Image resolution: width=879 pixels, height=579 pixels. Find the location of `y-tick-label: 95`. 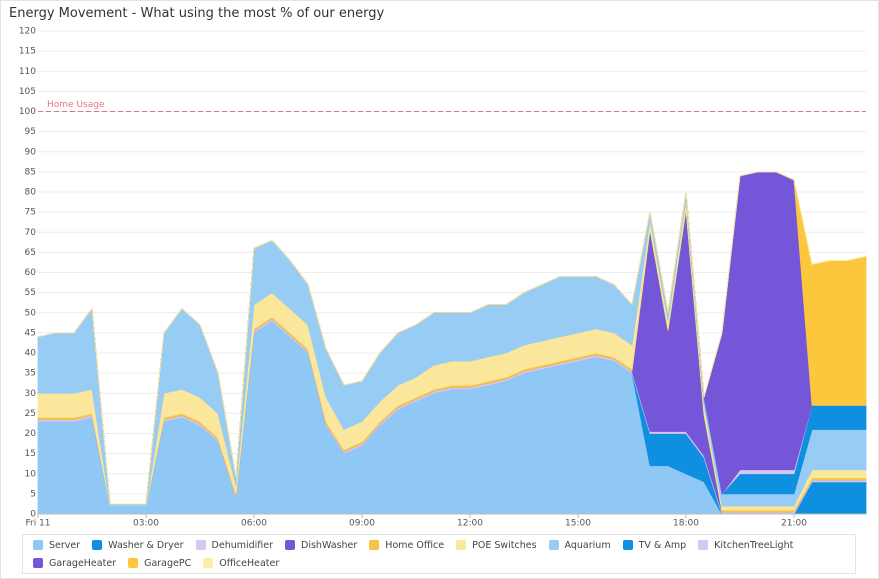

y-tick-label: 95 is located at coordinates (30, 132).